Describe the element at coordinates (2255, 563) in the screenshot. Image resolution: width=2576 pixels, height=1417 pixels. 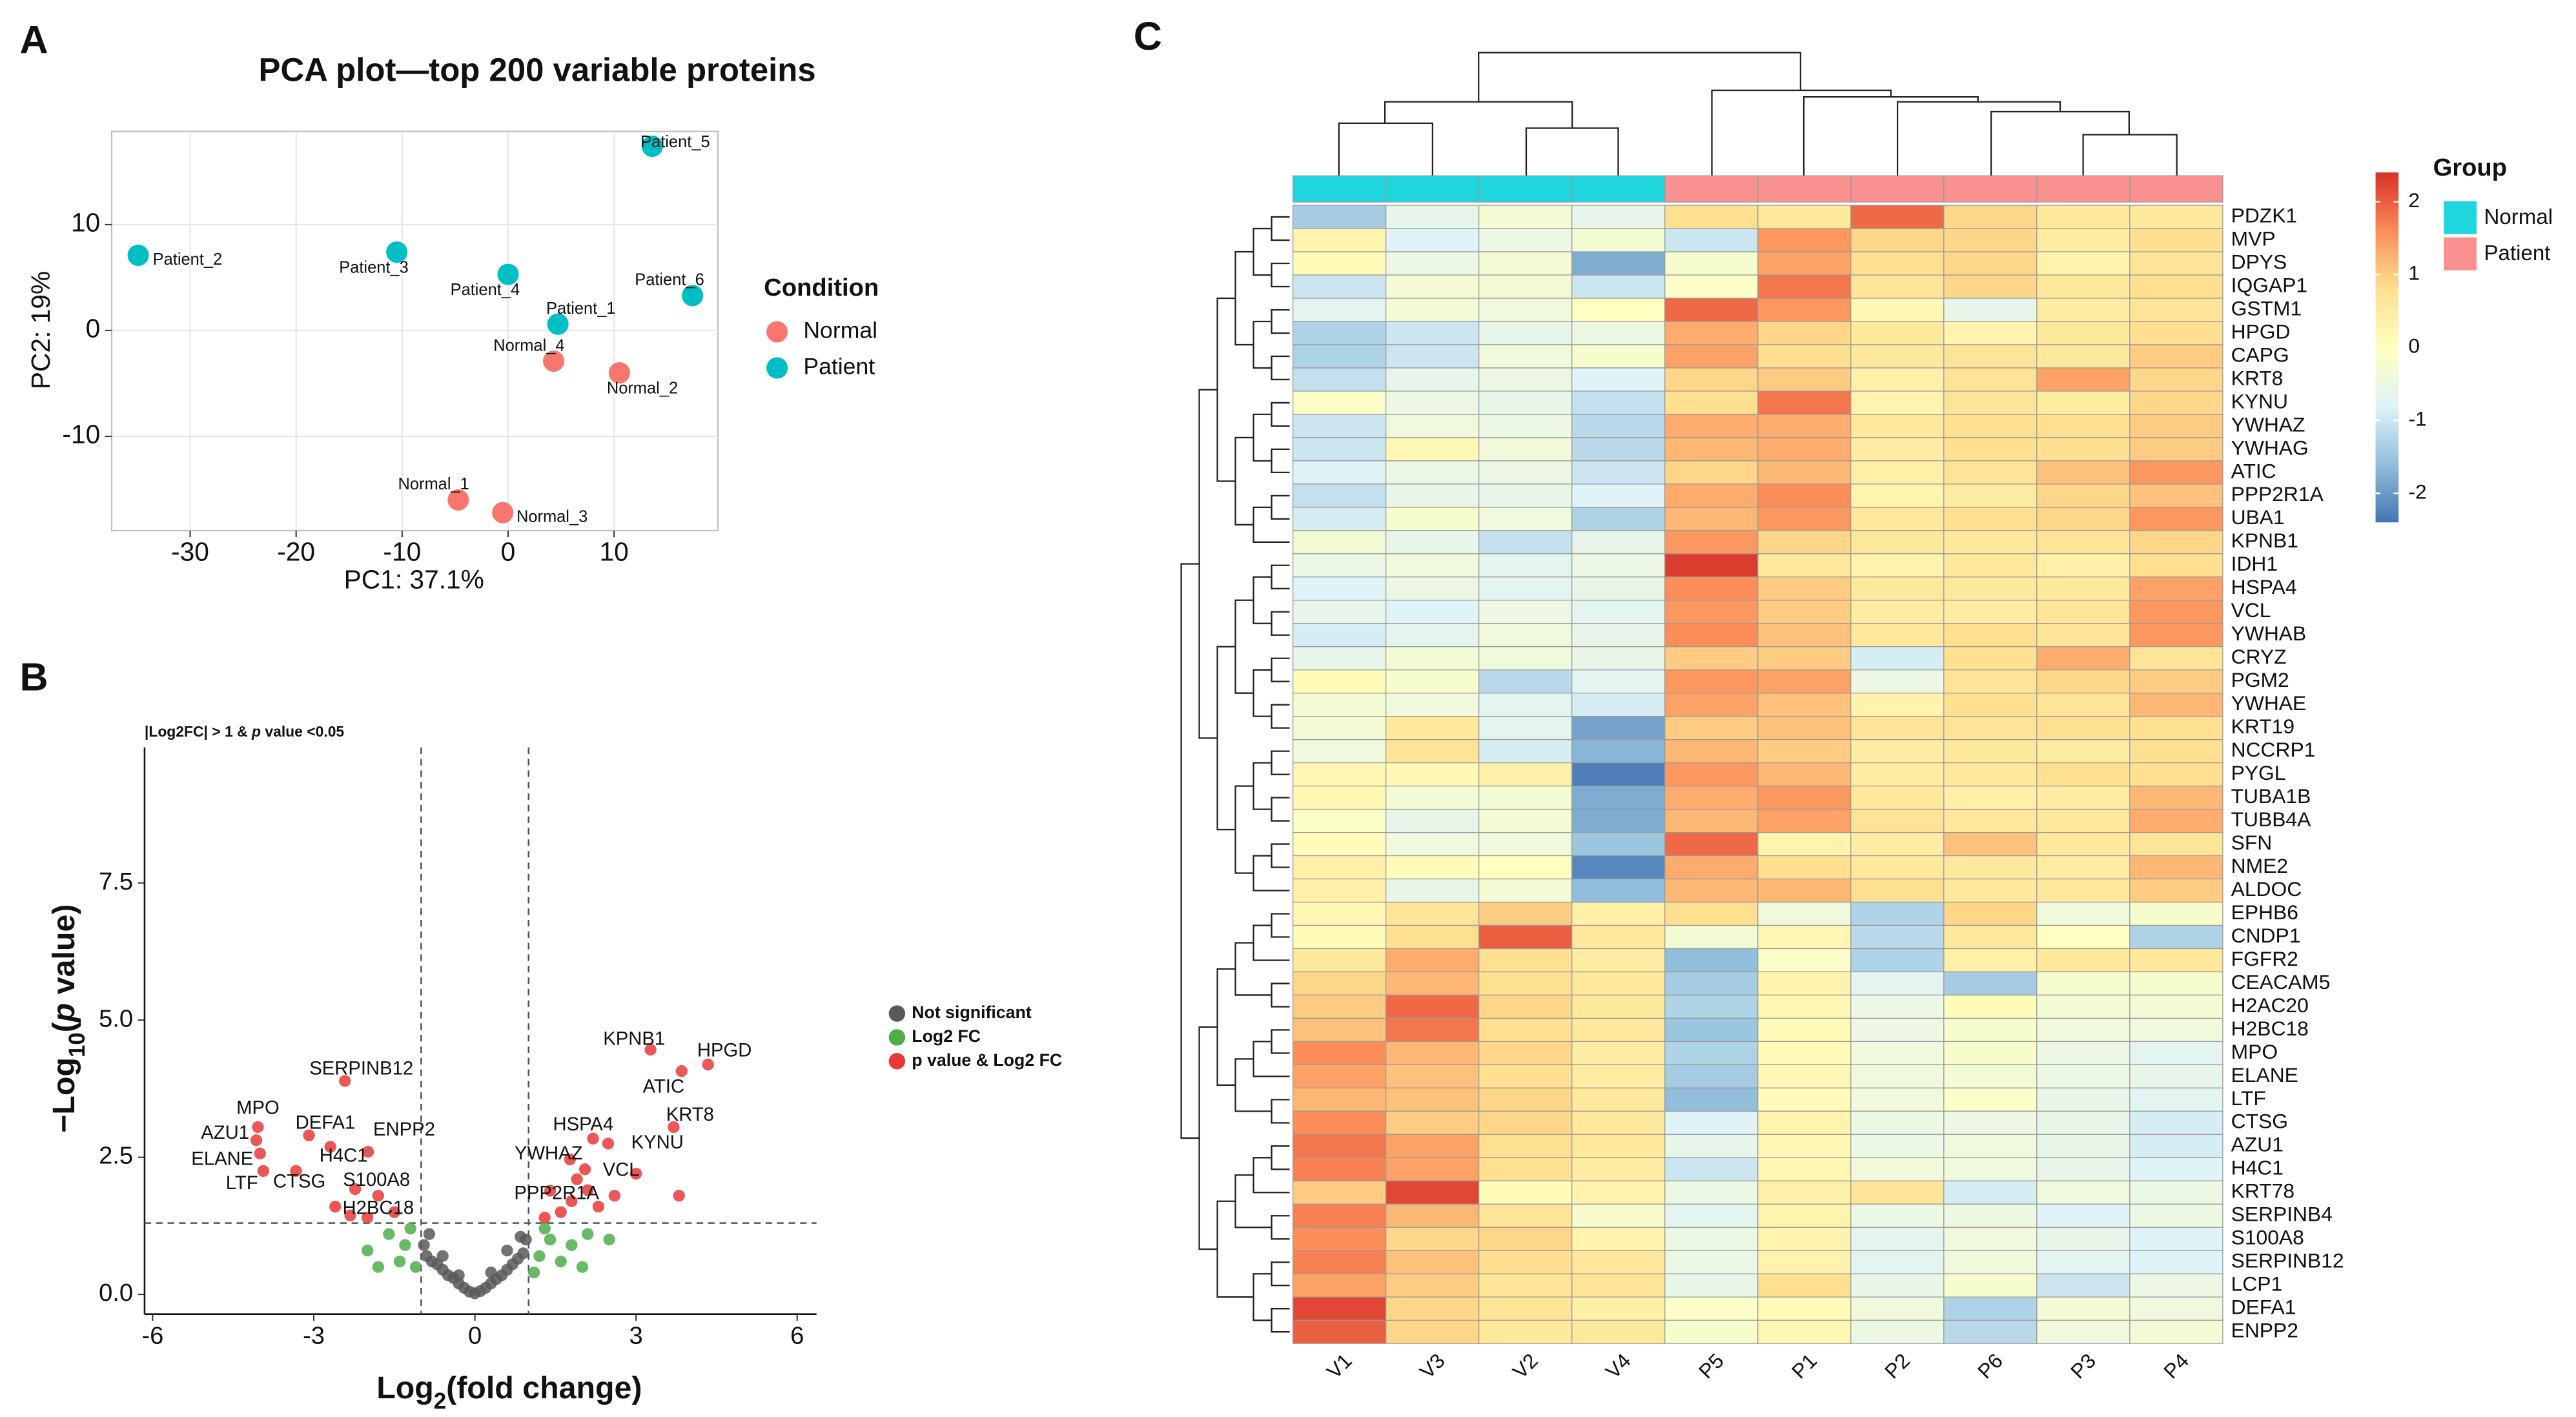
I see `row-label: IDH1` at that location.